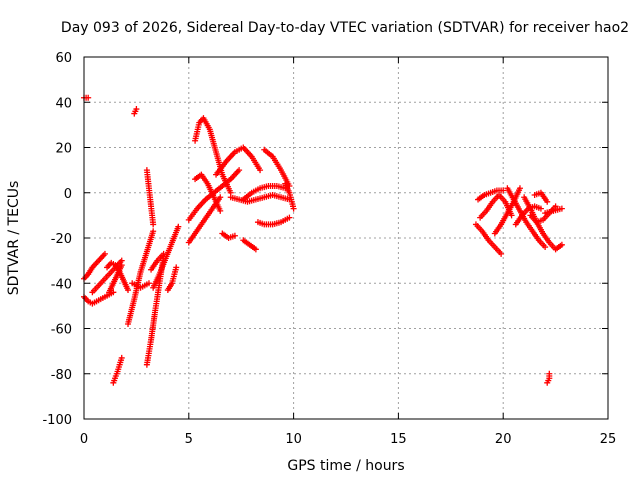 The width and height of the screenshot is (640, 480). Describe the element at coordinates (84, 439) in the screenshot. I see `x-tick-label: 0` at that location.